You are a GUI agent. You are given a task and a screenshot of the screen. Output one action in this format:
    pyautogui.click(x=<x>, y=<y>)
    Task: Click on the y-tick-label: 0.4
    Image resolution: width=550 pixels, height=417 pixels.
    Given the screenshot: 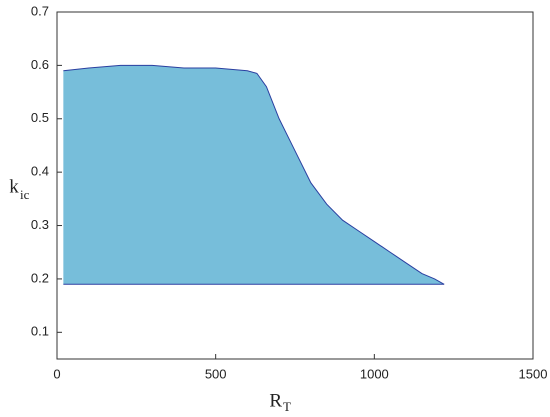 What is the action you would take?
    pyautogui.click(x=40, y=171)
    